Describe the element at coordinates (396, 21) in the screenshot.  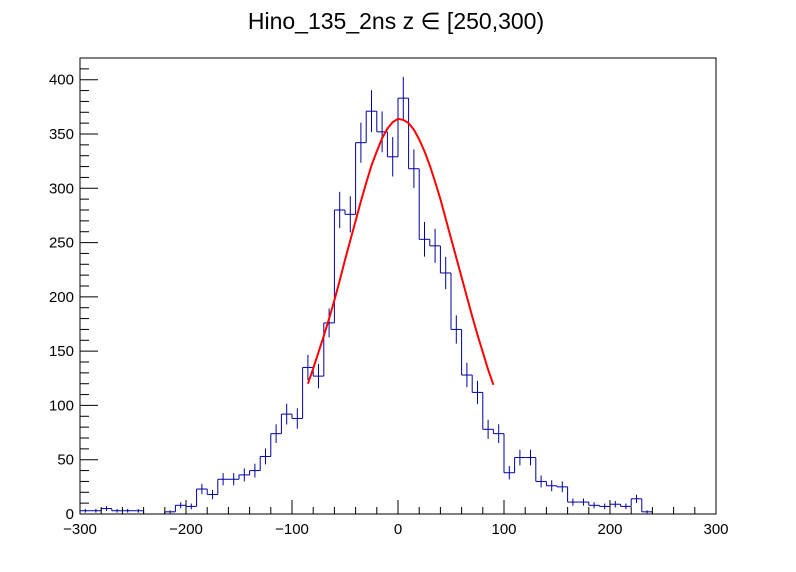
I see `chart-title: Hino_135_2ns z ∈ [250,300)` at that location.